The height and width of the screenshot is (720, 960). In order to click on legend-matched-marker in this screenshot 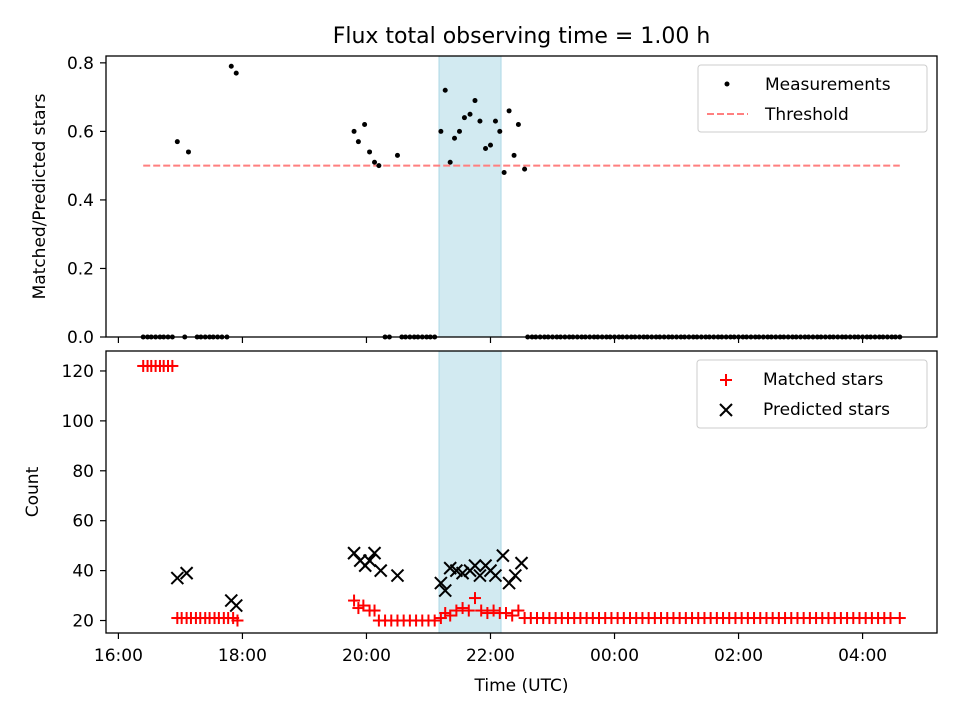, I will do `click(726, 380)`.